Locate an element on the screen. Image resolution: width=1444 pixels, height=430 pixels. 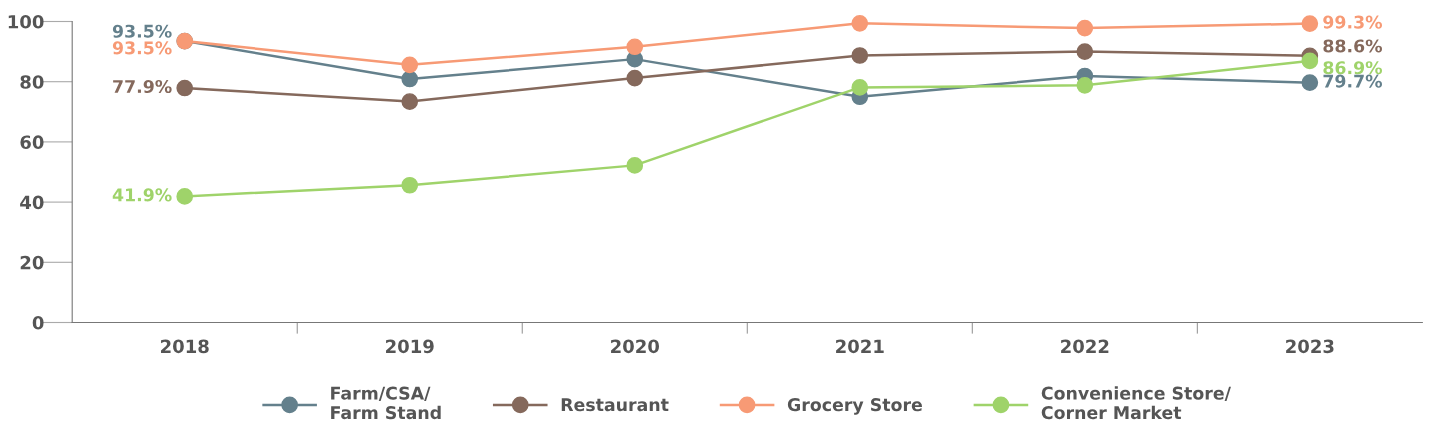
data-label: 41.9% is located at coordinates (142, 195).